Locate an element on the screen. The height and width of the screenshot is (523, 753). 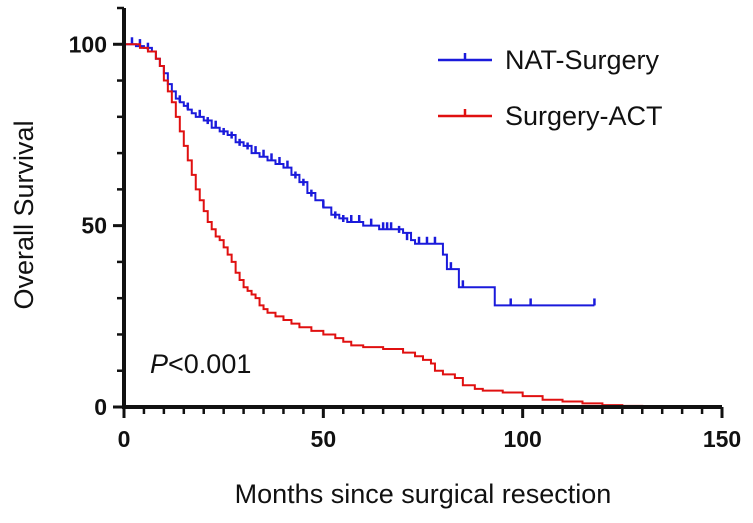
x-tick-label: 100 is located at coordinates (522, 439).